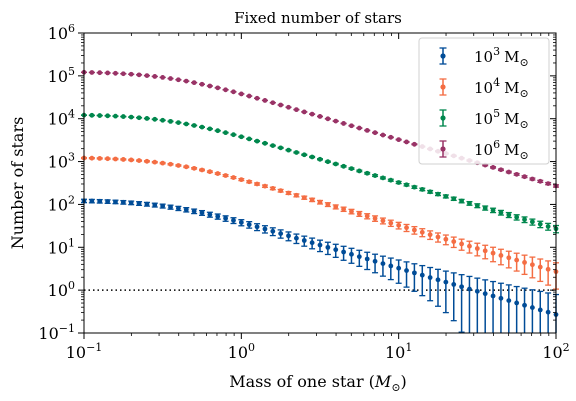  Describe the element at coordinates (484, 101) in the screenshot. I see `legend: 103 M⊙104 M⊙105 M⊙106 M⊙` at that location.